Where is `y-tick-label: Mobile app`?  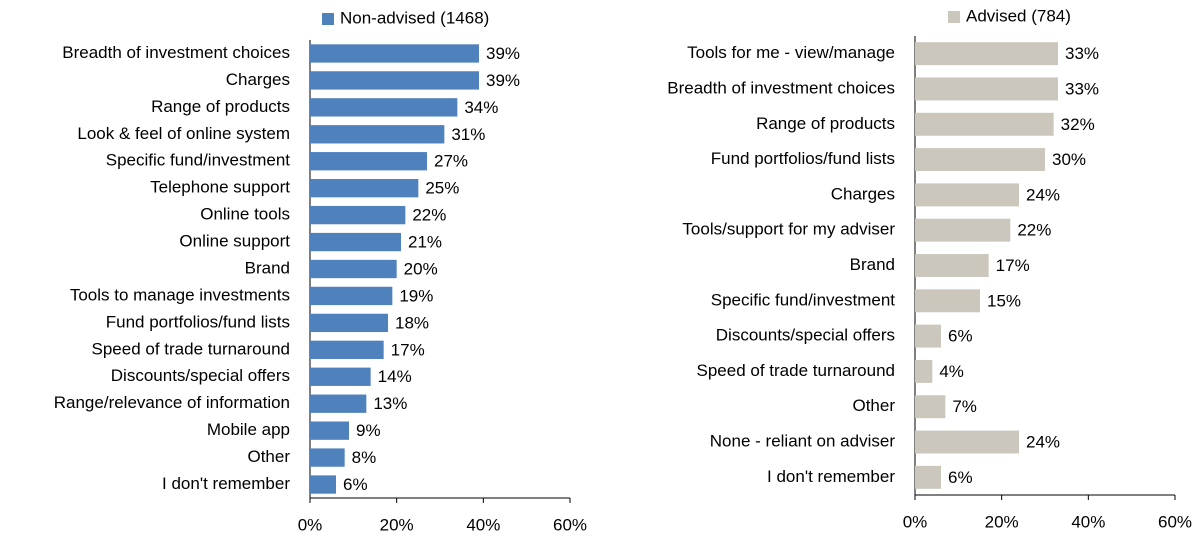 y-tick-label: Mobile app is located at coordinates (248, 429).